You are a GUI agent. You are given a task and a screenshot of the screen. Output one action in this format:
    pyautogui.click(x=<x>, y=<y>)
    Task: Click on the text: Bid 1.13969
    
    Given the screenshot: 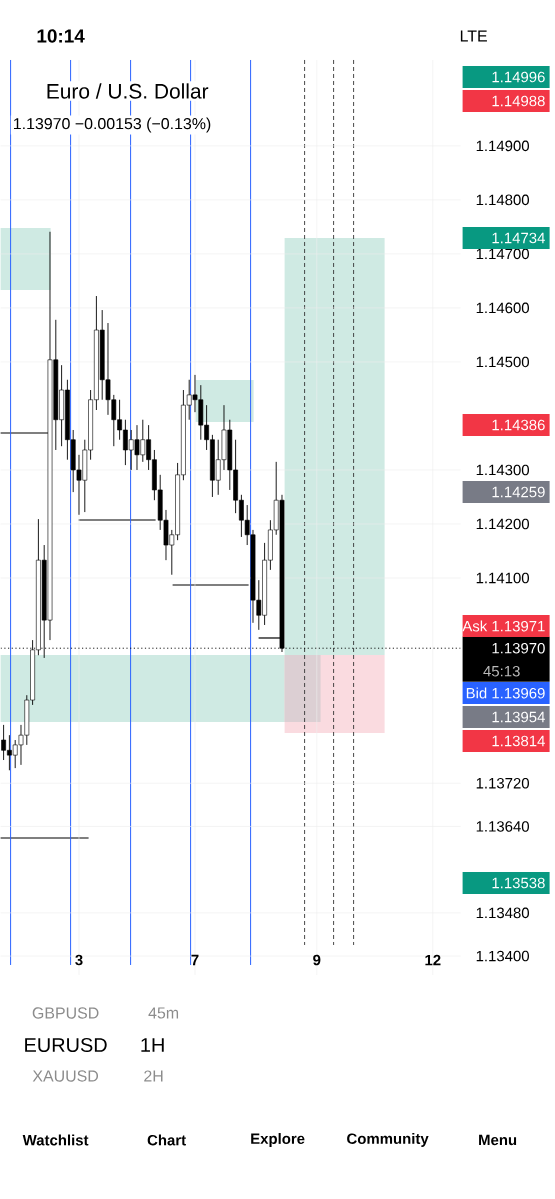 What is the action you would take?
    pyautogui.click(x=506, y=693)
    